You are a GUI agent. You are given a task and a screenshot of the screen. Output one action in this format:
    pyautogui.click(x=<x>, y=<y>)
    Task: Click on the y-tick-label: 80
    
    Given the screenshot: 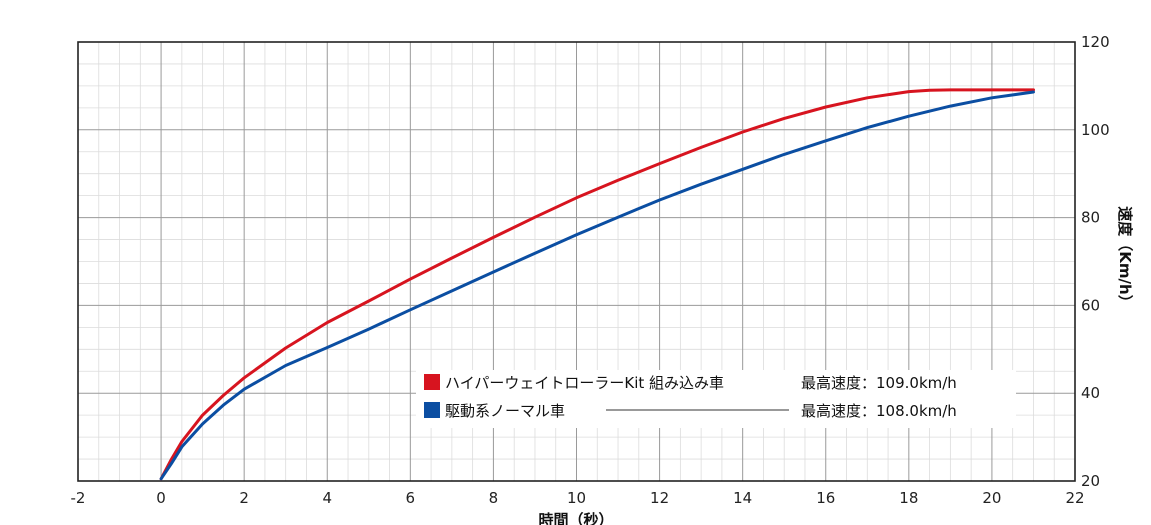 What is the action you would take?
    pyautogui.click(x=1090, y=218)
    